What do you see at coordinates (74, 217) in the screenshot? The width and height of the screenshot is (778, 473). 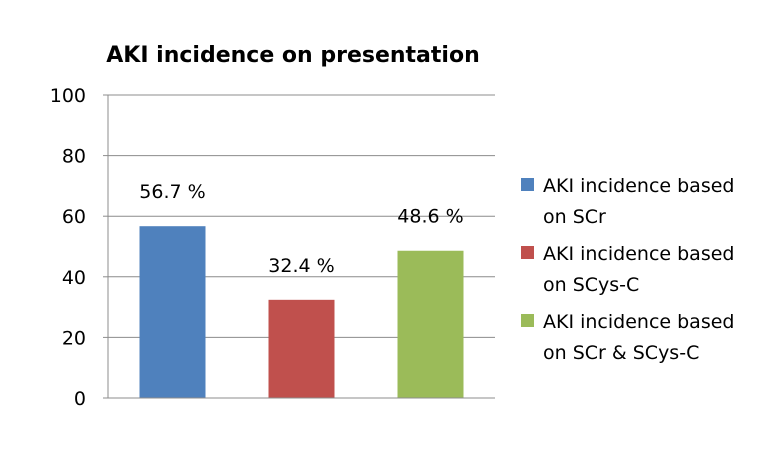 I see `y-tick-label: 60` at bounding box center [74, 217].